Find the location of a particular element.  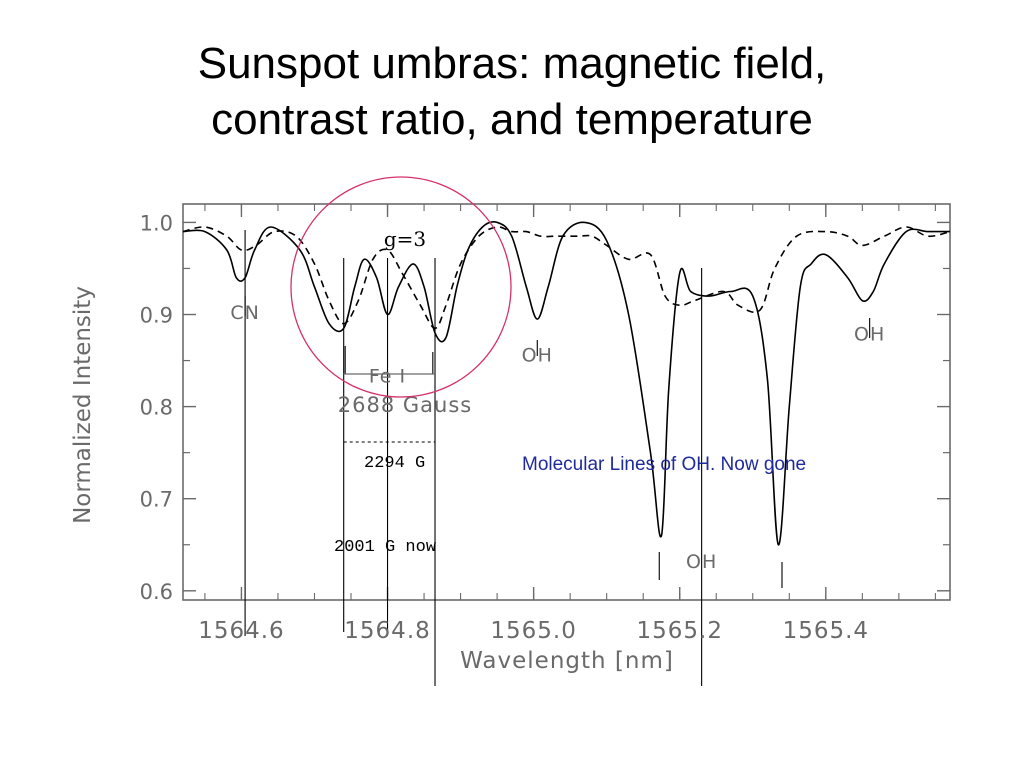

split-now-label: 2001 G now is located at coordinates (385, 547).